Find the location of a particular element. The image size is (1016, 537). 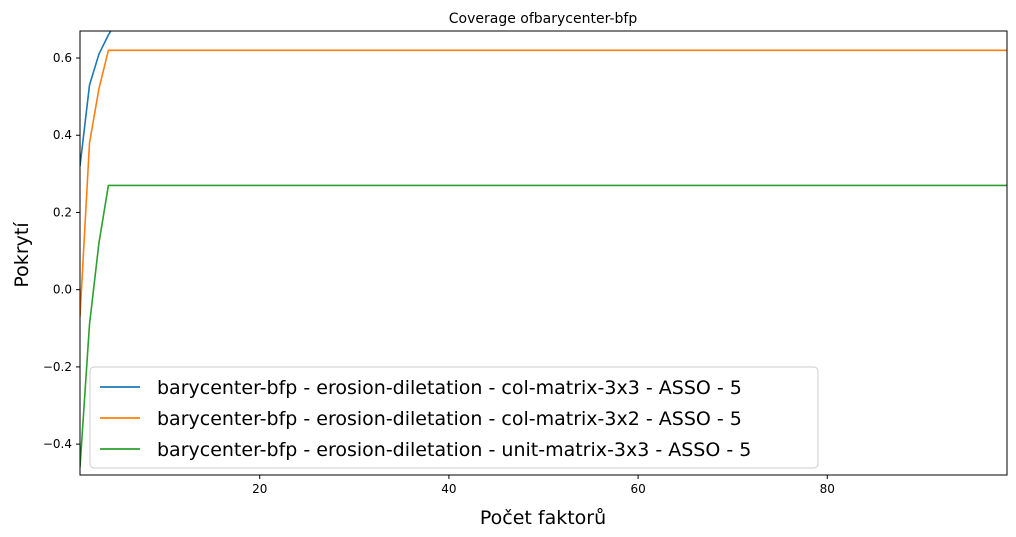

y-tick-label: 0.4 is located at coordinates (62, 135).